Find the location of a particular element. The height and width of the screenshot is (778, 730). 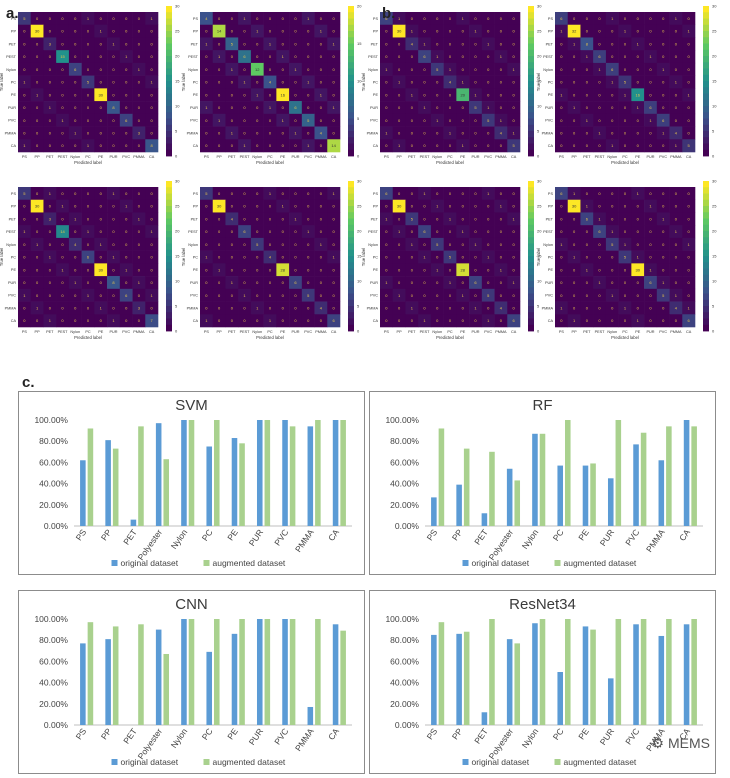

cm-col-label: PE is located at coordinates (463, 332).